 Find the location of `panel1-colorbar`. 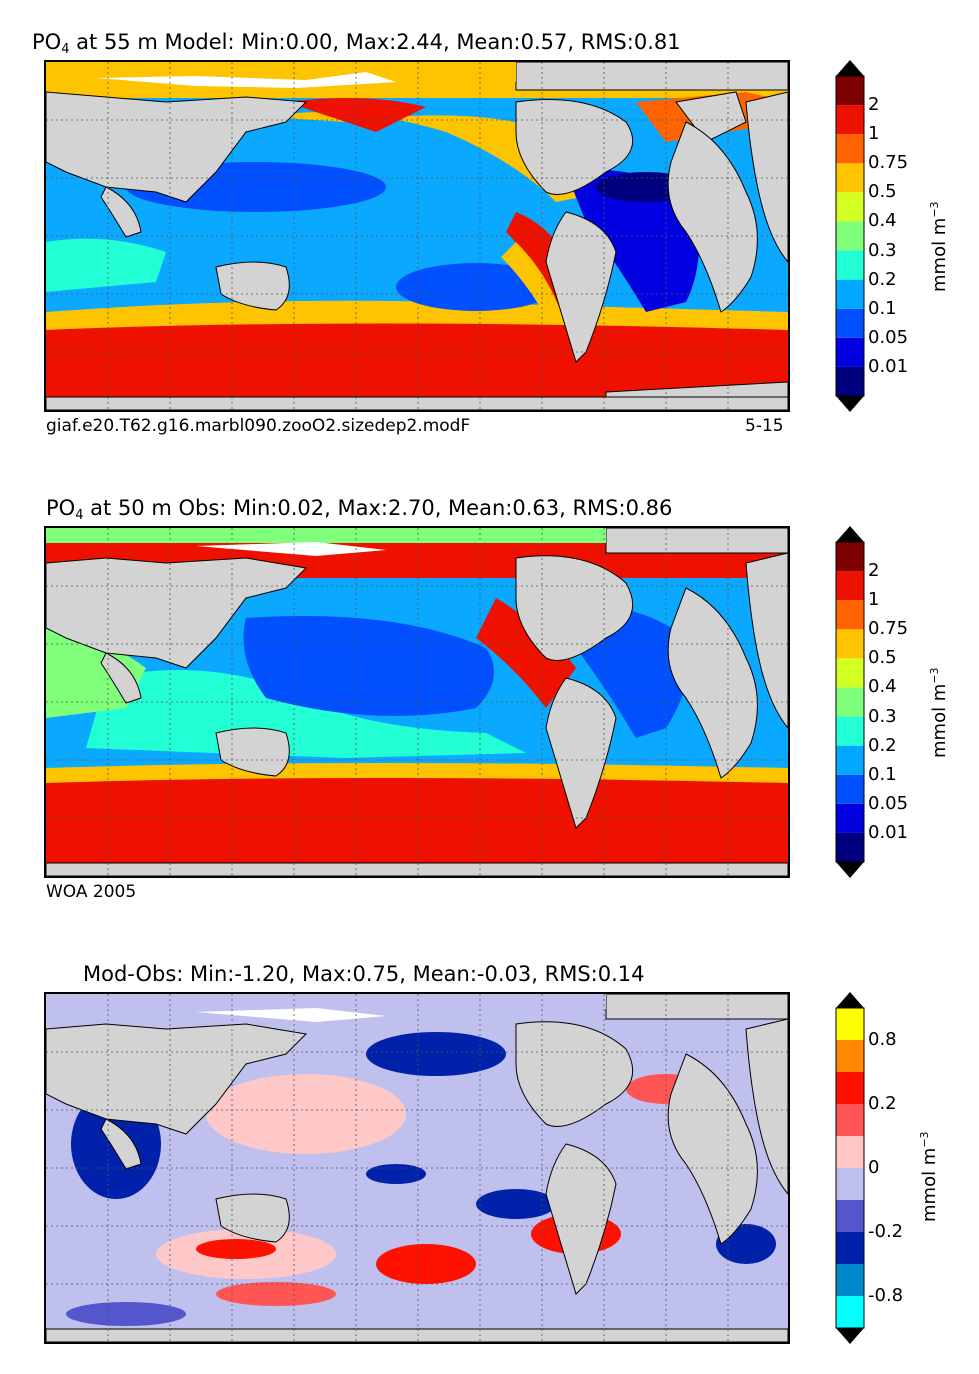

panel1-colorbar is located at coordinates (850, 236).